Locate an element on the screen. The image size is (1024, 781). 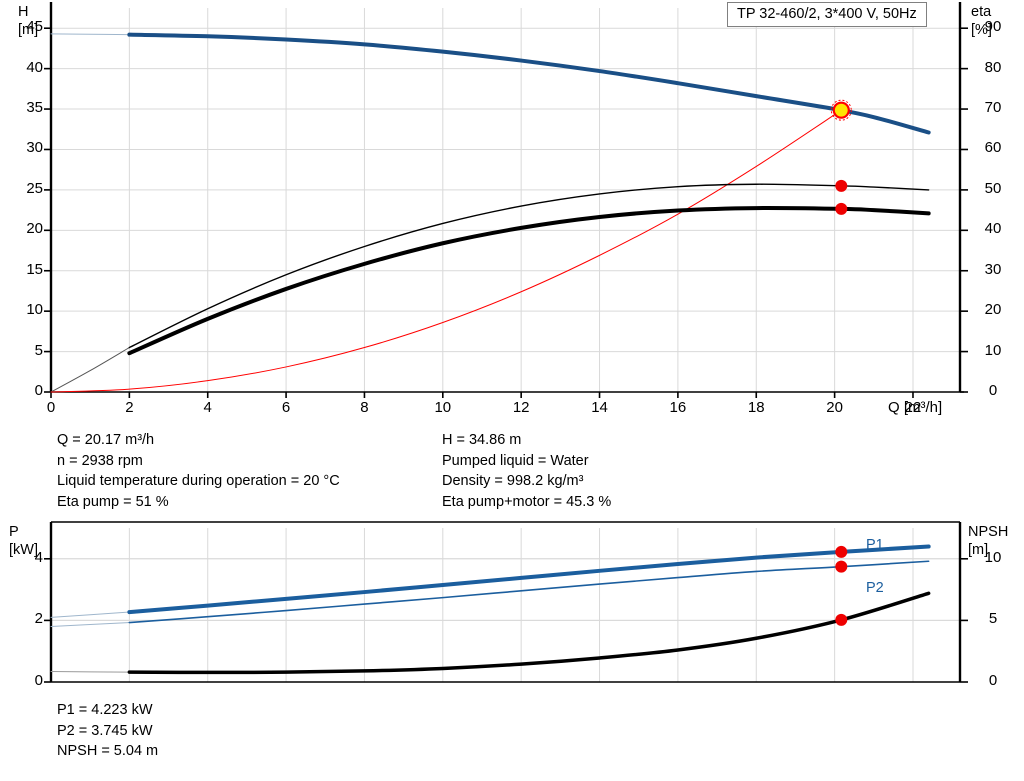
chart1-xtick-20: 20 is located at coordinates (834, 407).